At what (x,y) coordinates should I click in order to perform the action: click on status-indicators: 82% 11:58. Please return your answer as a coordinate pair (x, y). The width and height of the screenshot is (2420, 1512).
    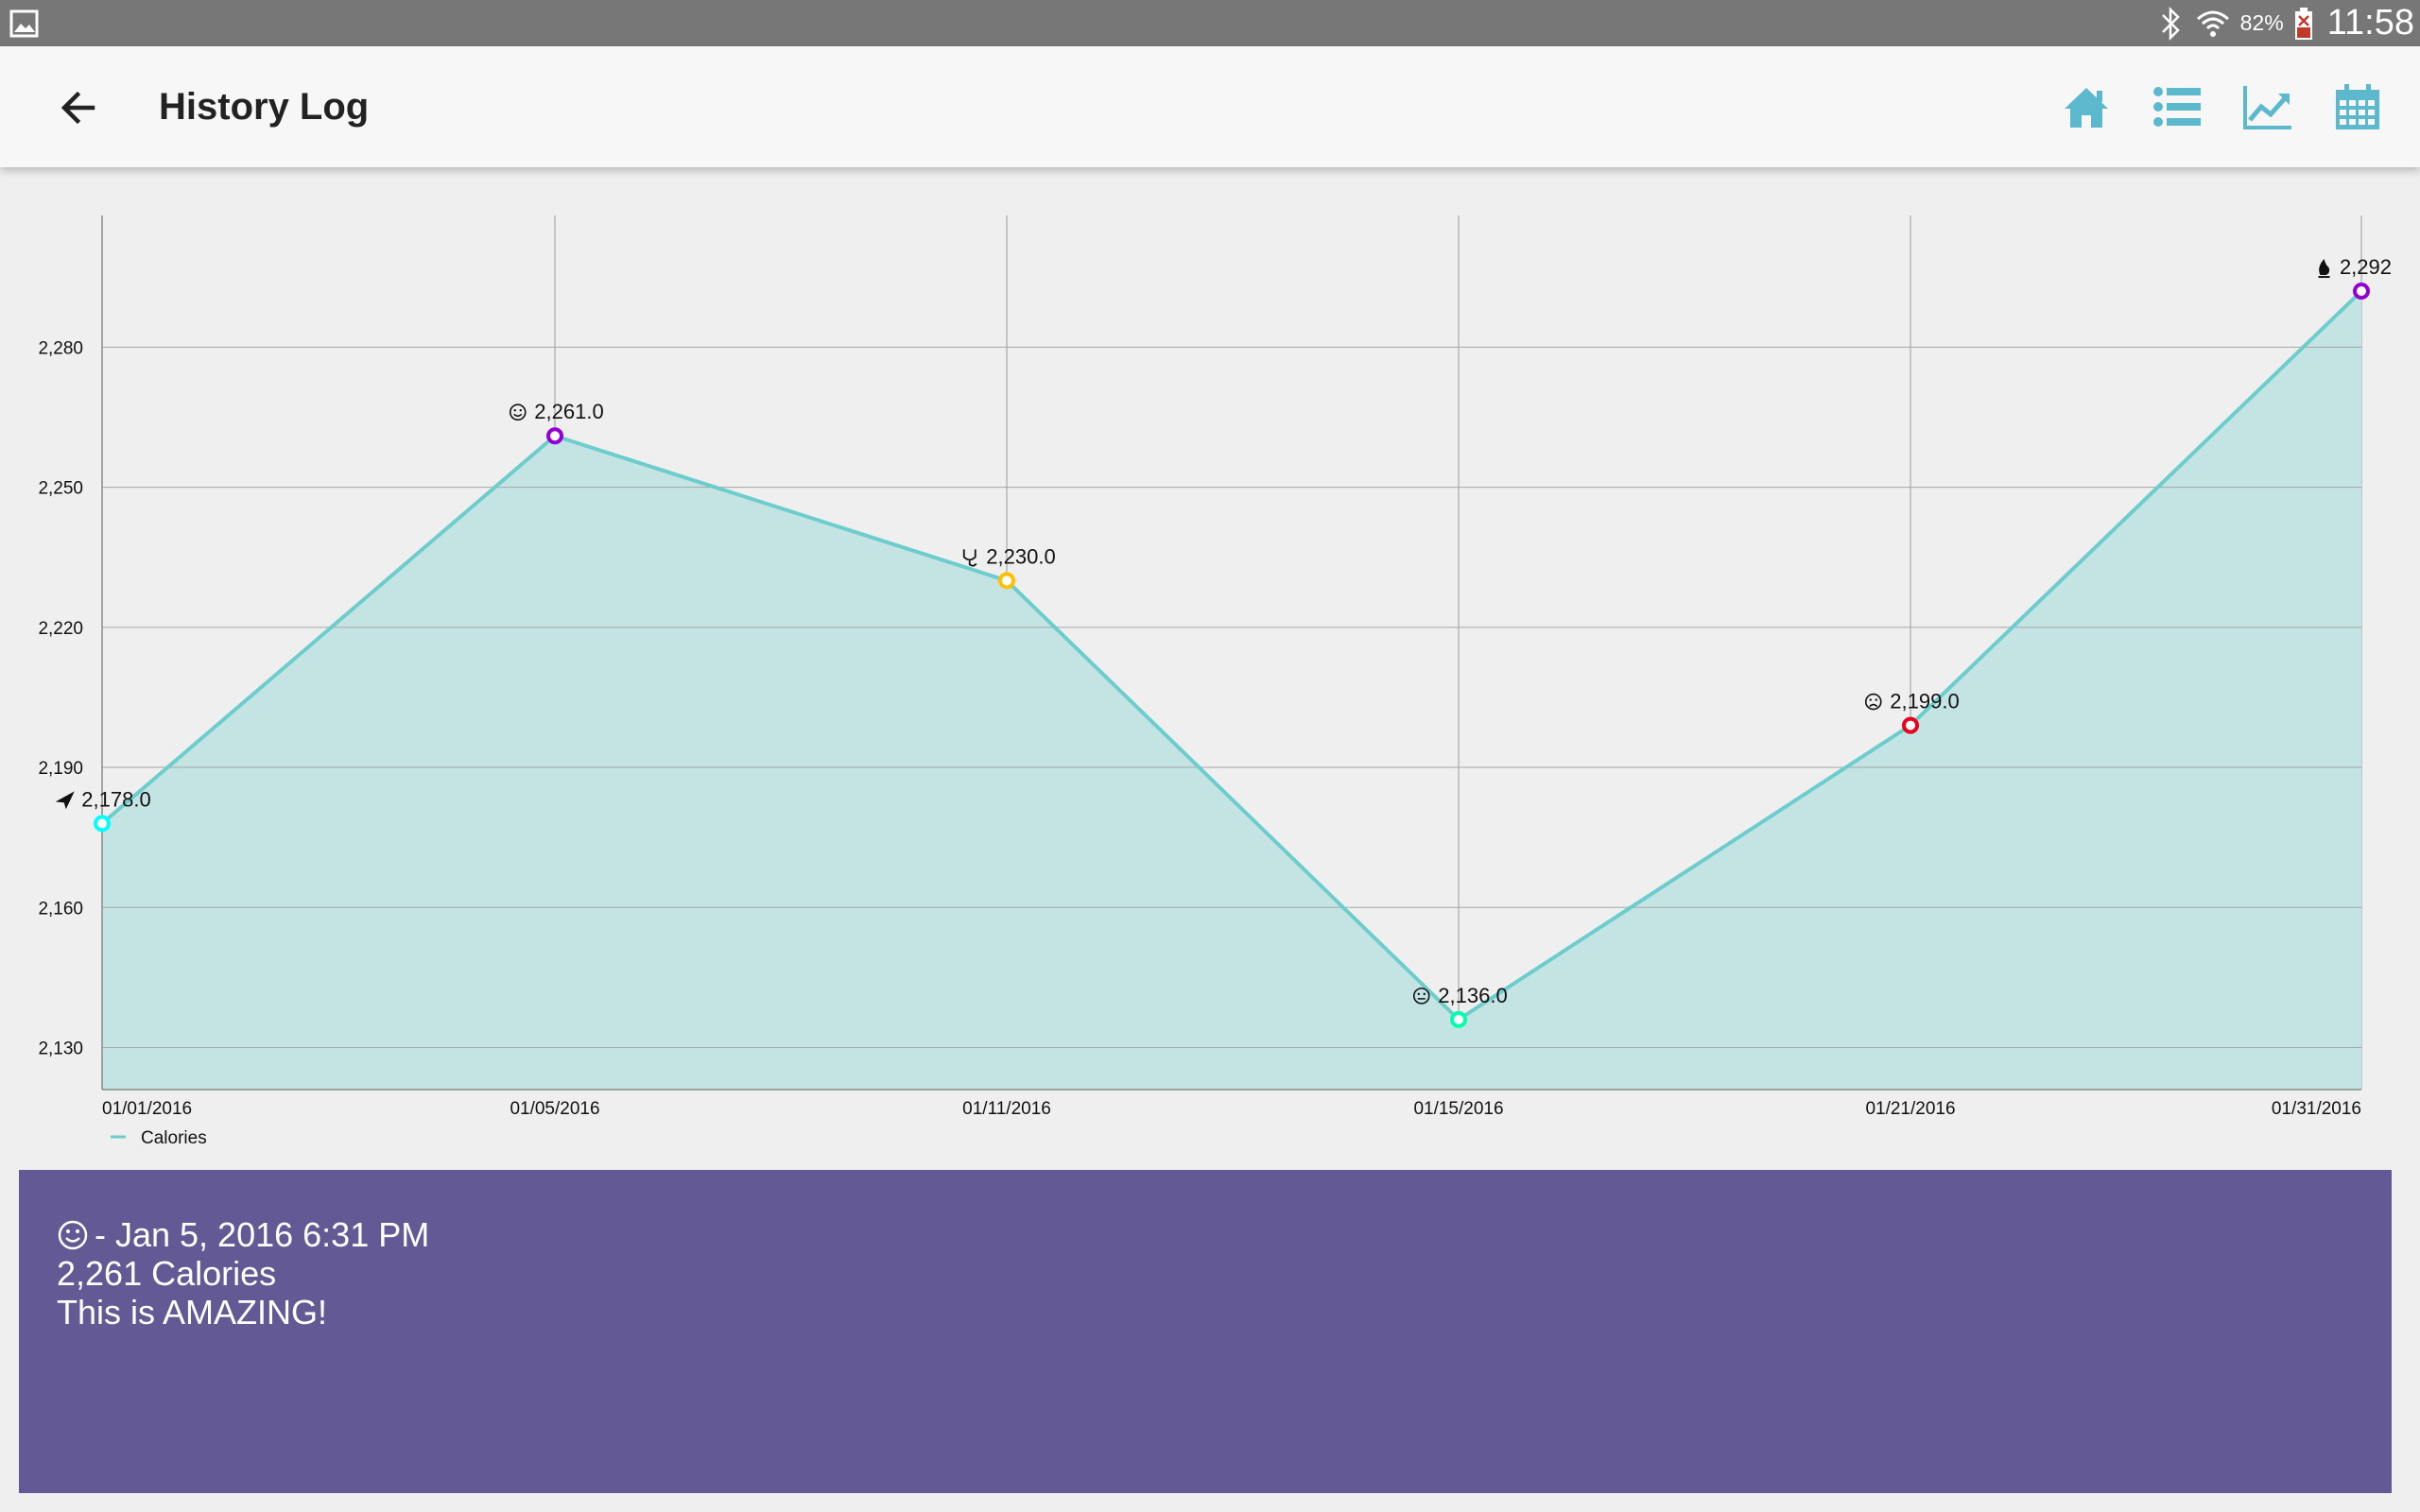
    Looking at the image, I should click on (2285, 23).